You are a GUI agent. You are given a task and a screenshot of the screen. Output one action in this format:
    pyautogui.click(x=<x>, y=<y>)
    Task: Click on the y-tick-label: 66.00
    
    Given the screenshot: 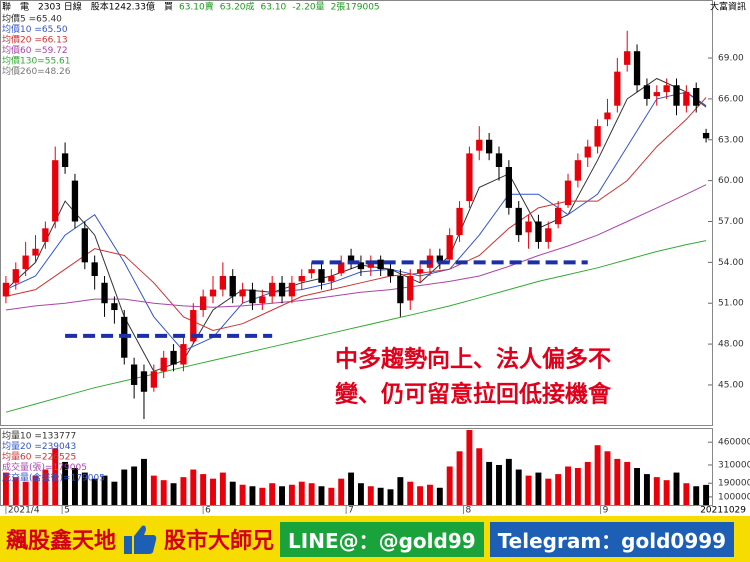 What is the action you would take?
    pyautogui.click(x=731, y=99)
    